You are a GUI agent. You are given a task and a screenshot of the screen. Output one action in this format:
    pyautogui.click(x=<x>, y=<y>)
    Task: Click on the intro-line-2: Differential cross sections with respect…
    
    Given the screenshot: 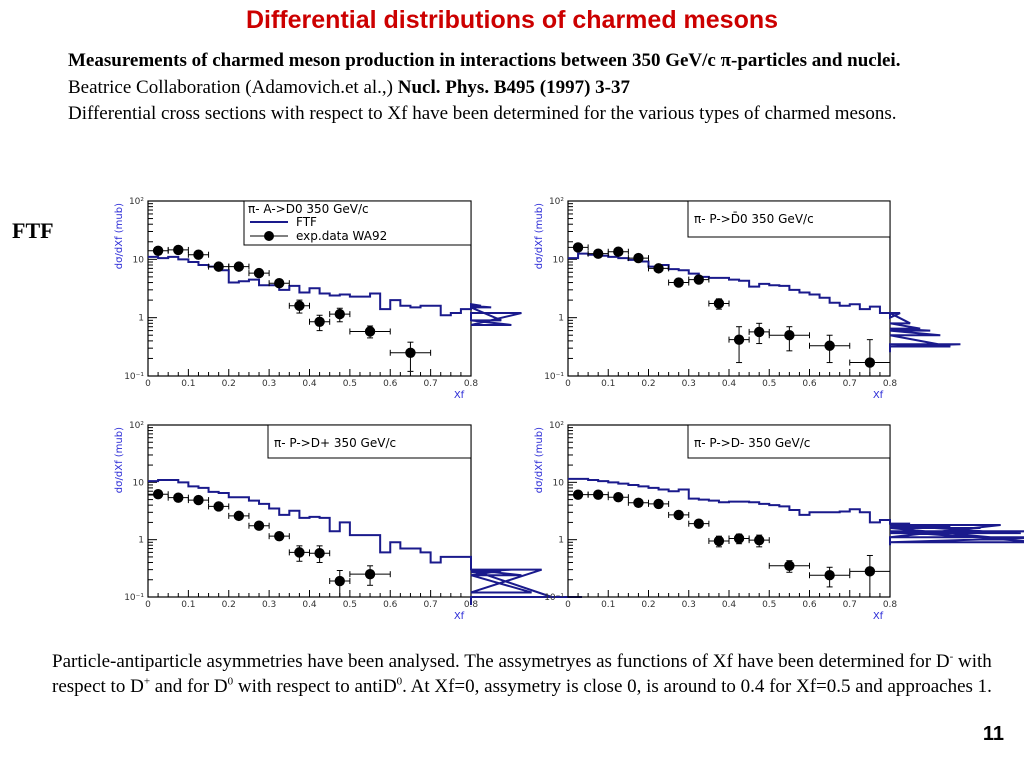 What is the action you would take?
    pyautogui.click(x=482, y=113)
    